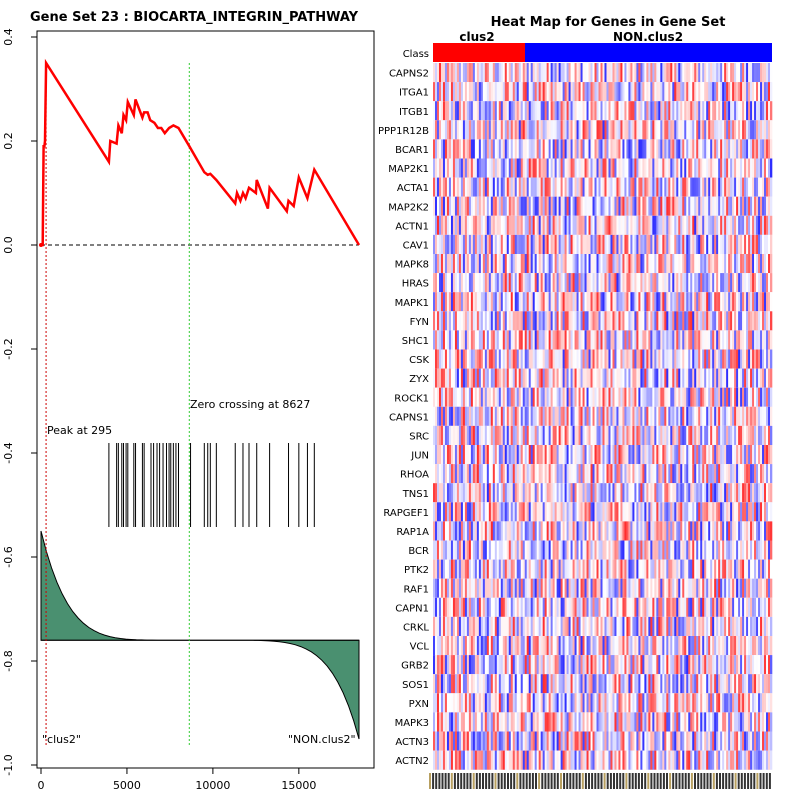  I want to click on es-curve, so click(201, 152).